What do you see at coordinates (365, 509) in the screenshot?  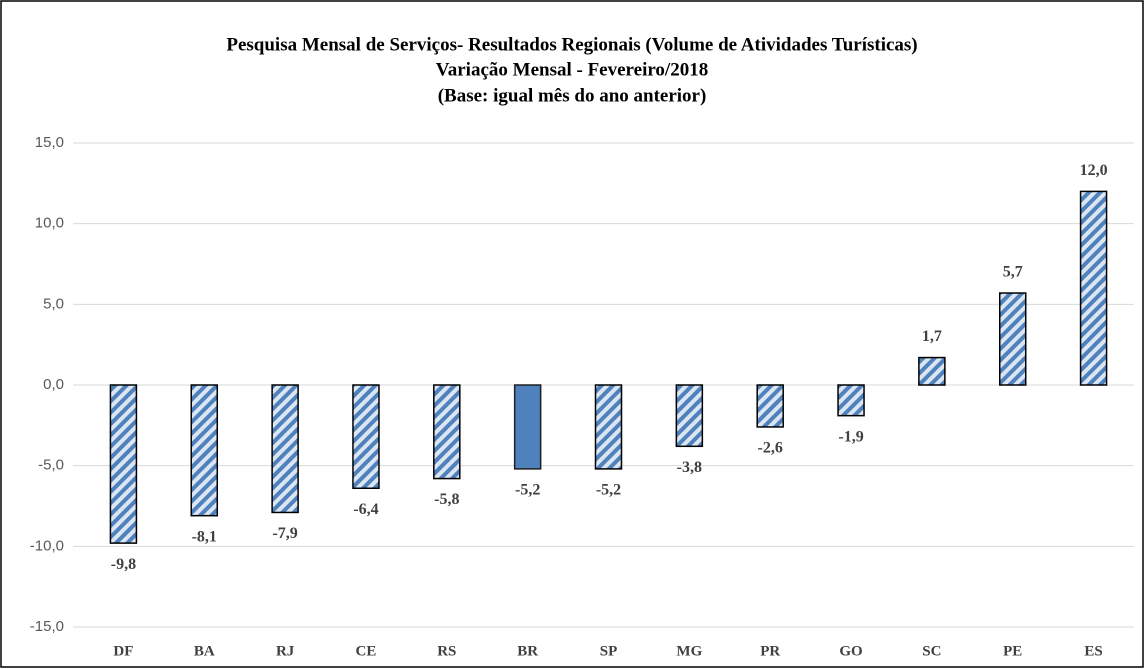 I see `data-label: -6,4` at bounding box center [365, 509].